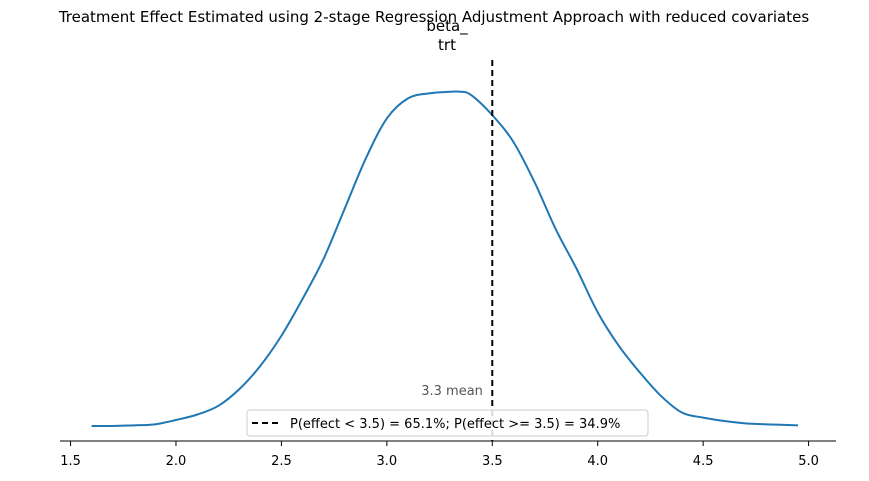  Describe the element at coordinates (703, 461) in the screenshot. I see `x-tick-label: 4.5` at that location.